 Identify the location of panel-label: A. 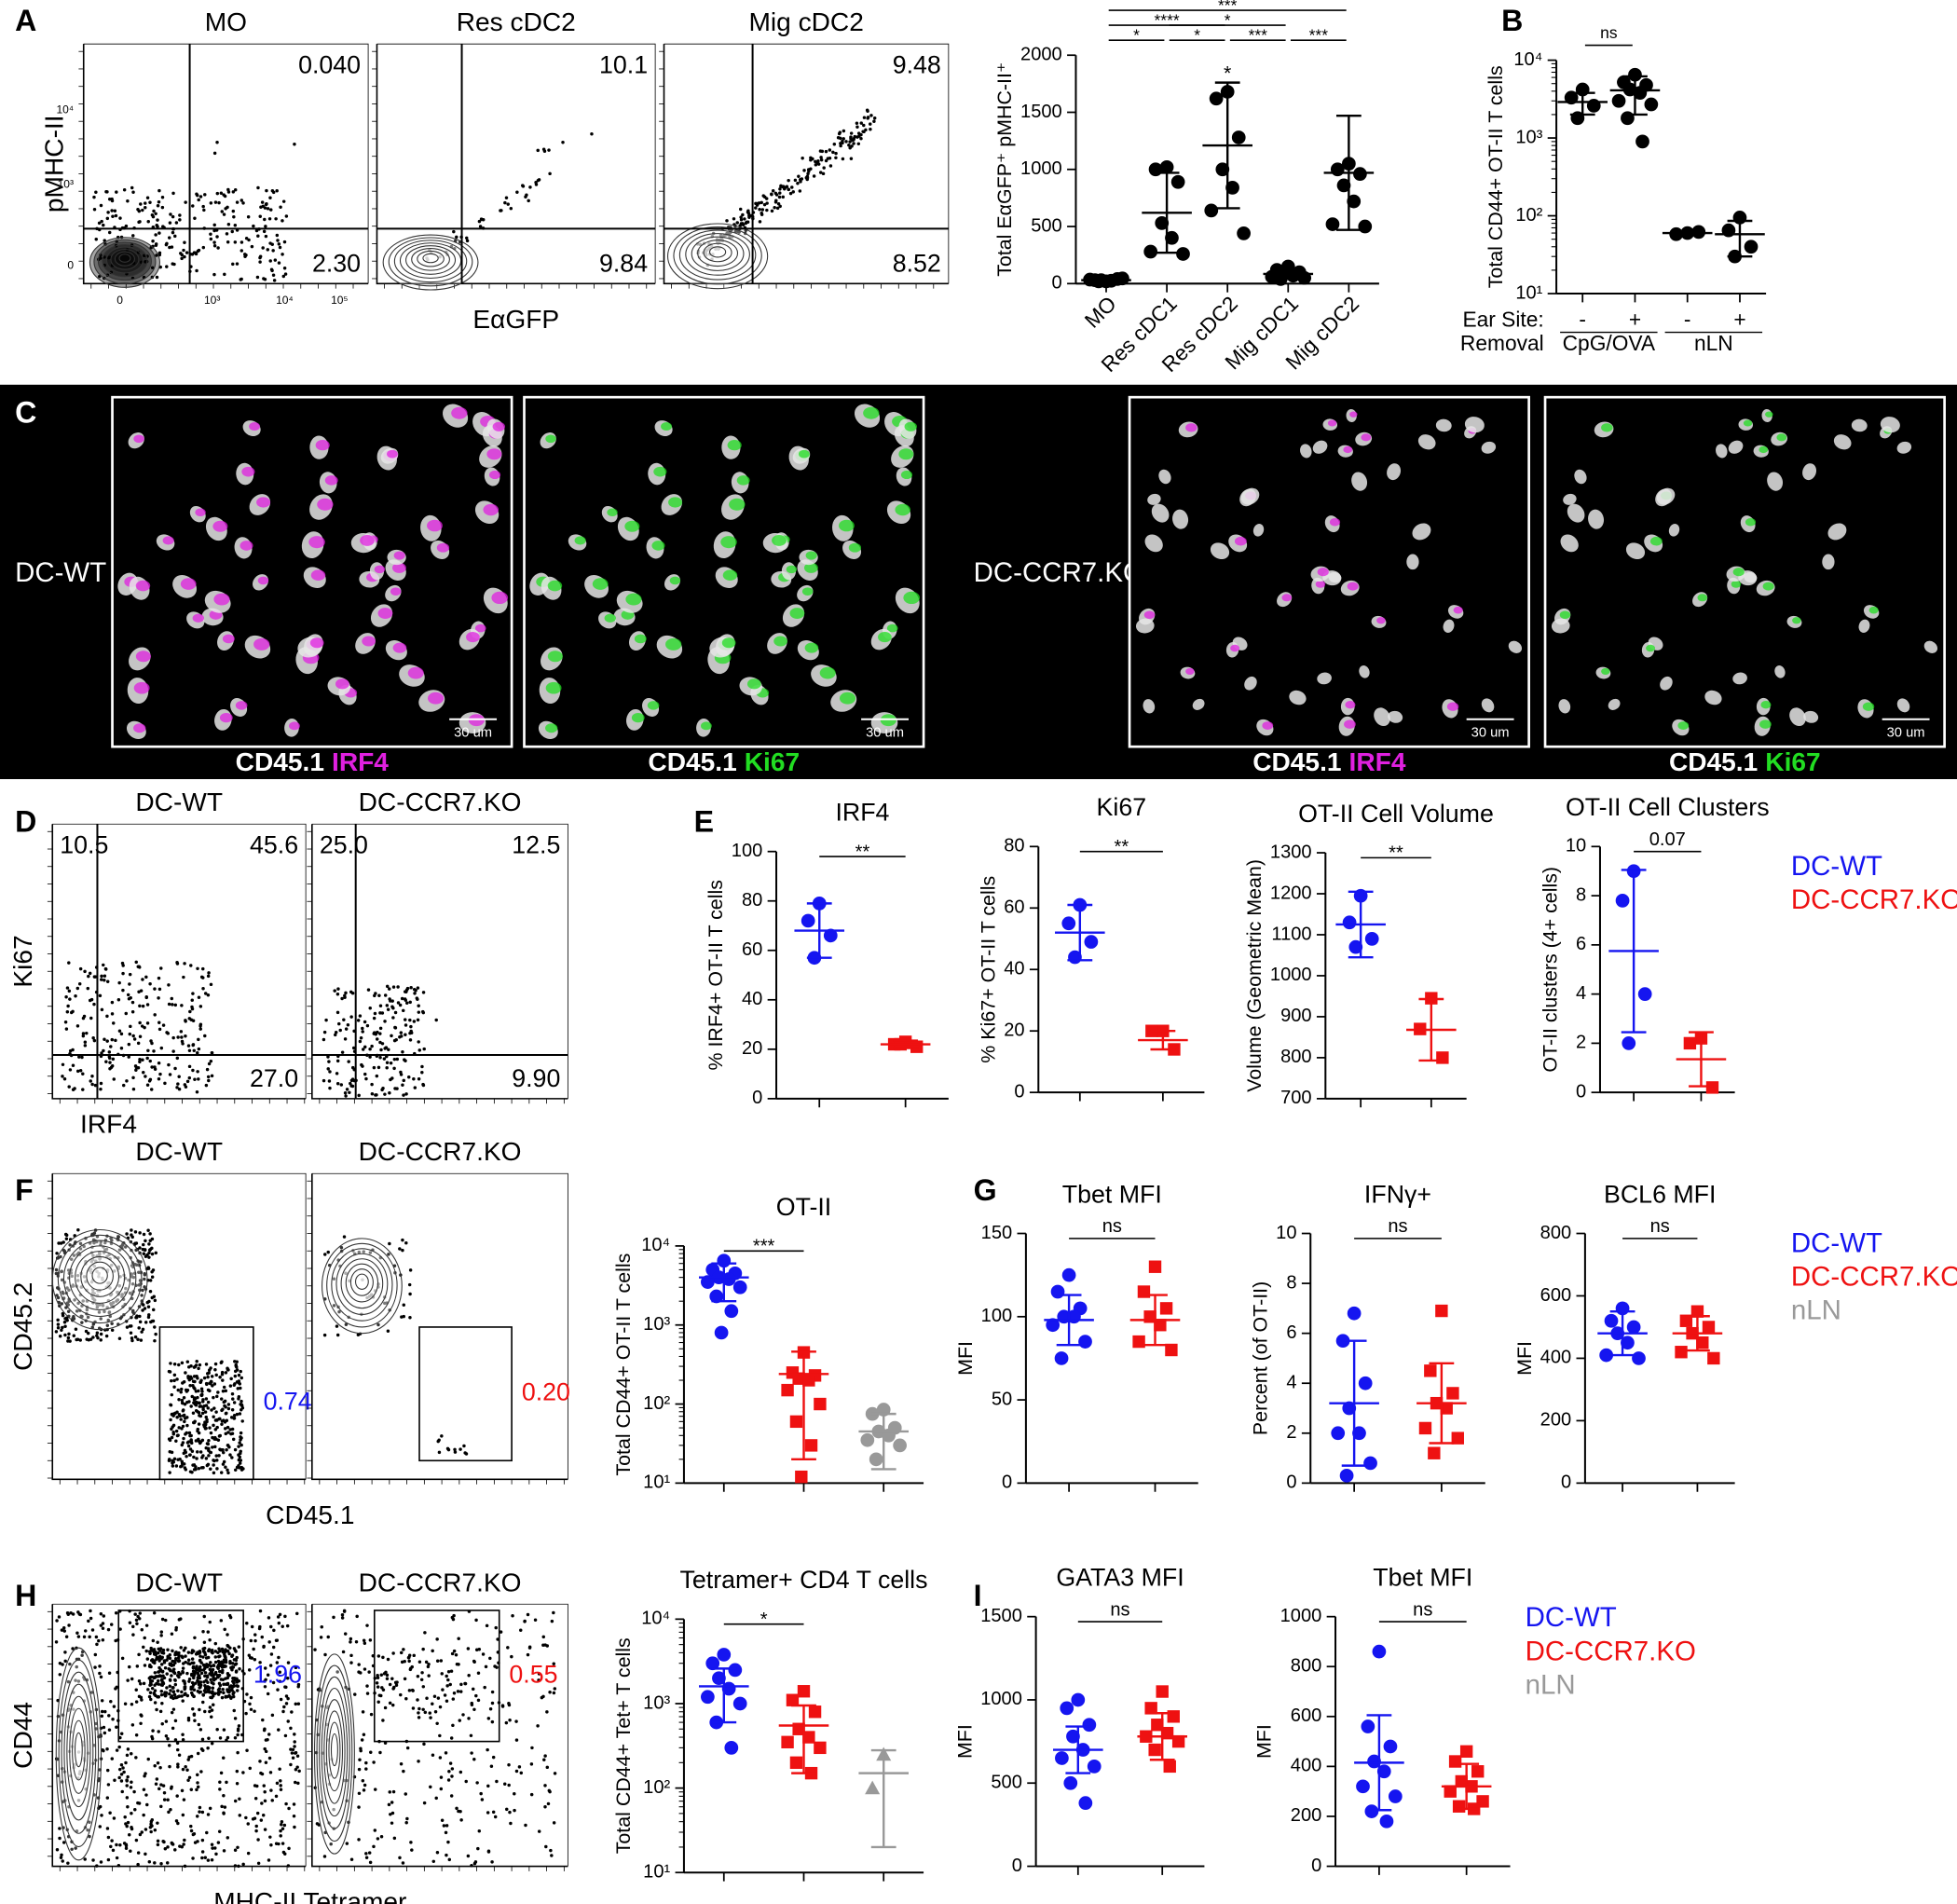
(25, 20).